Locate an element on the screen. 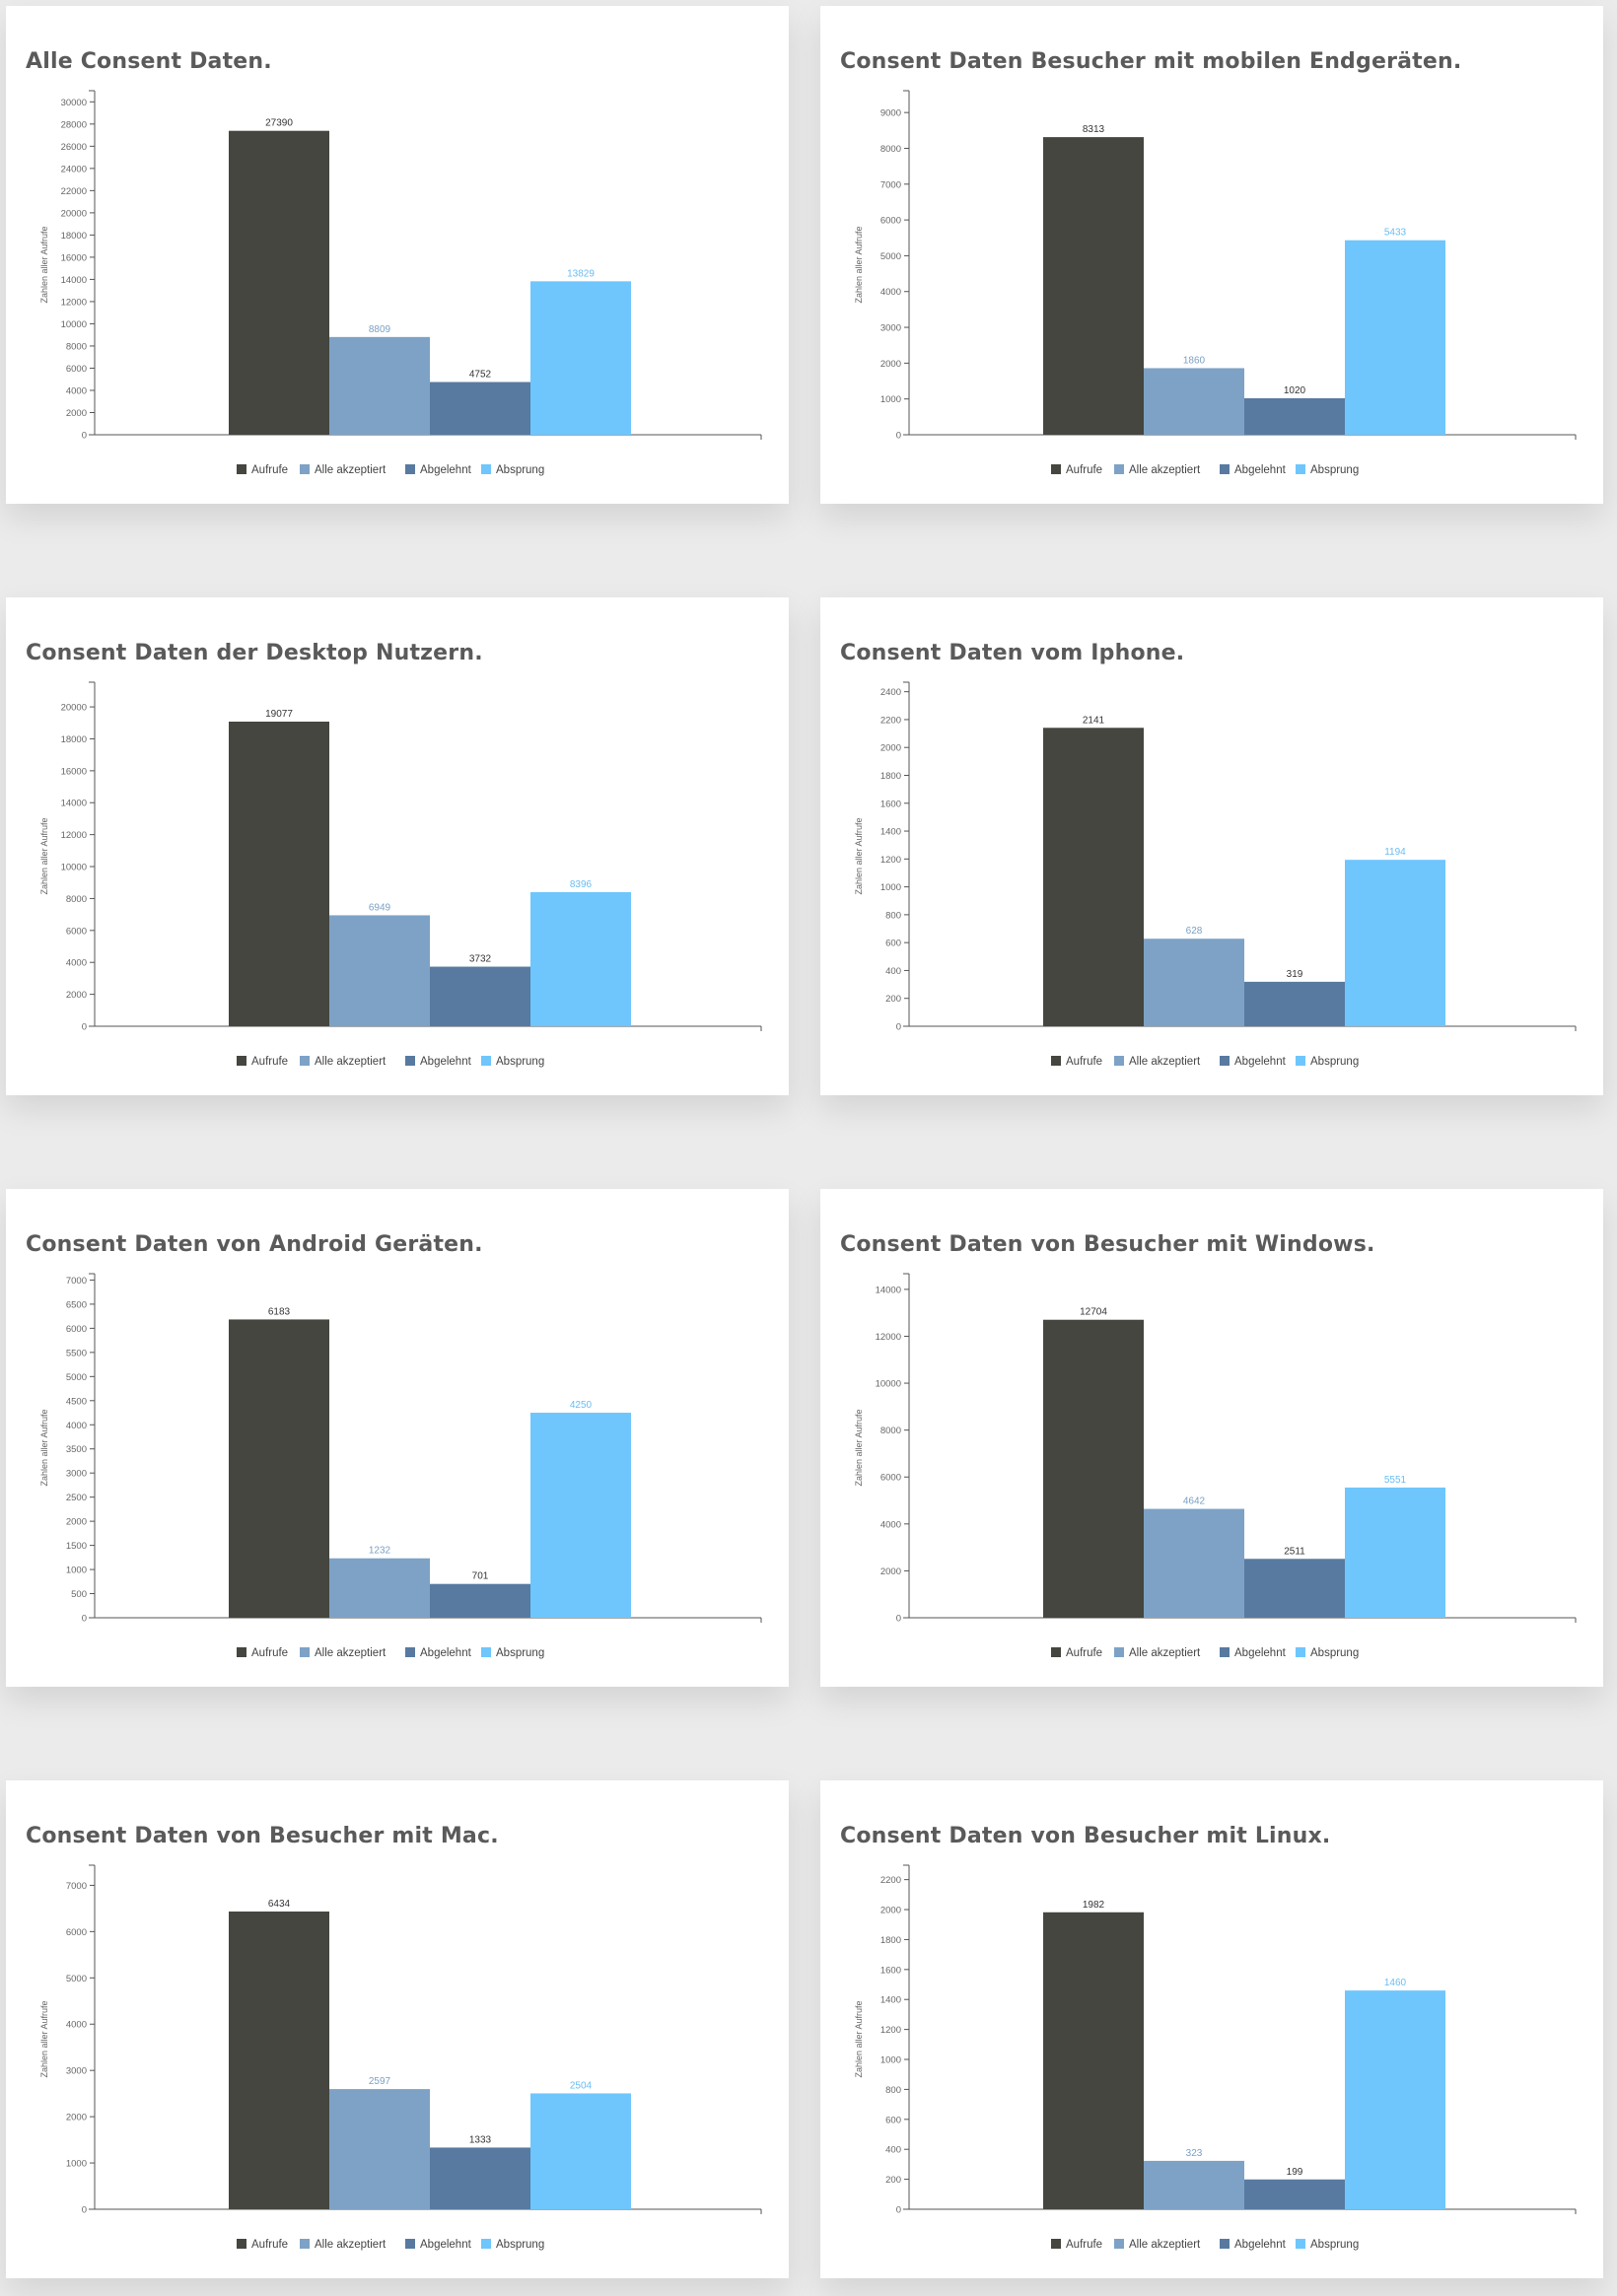 This screenshot has height=2296, width=1617. y-tick-label: 2000 is located at coordinates (890, 748).